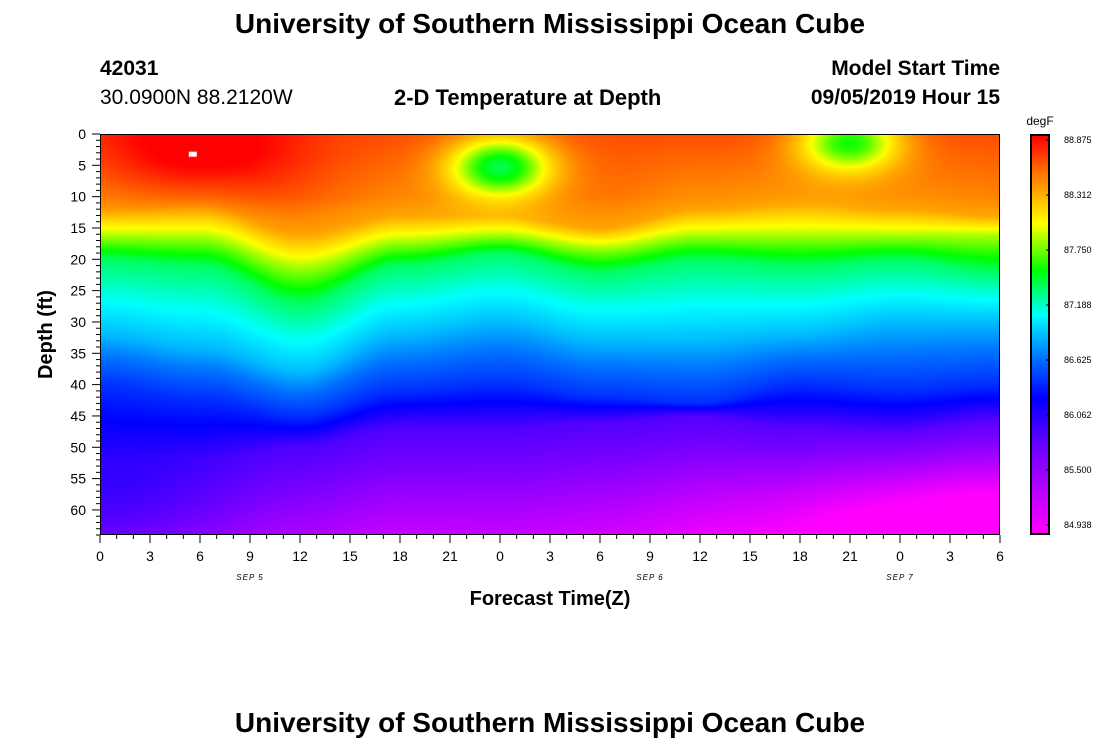 The height and width of the screenshot is (750, 1100). I want to click on colorbar-unit: degF, so click(1039, 121).